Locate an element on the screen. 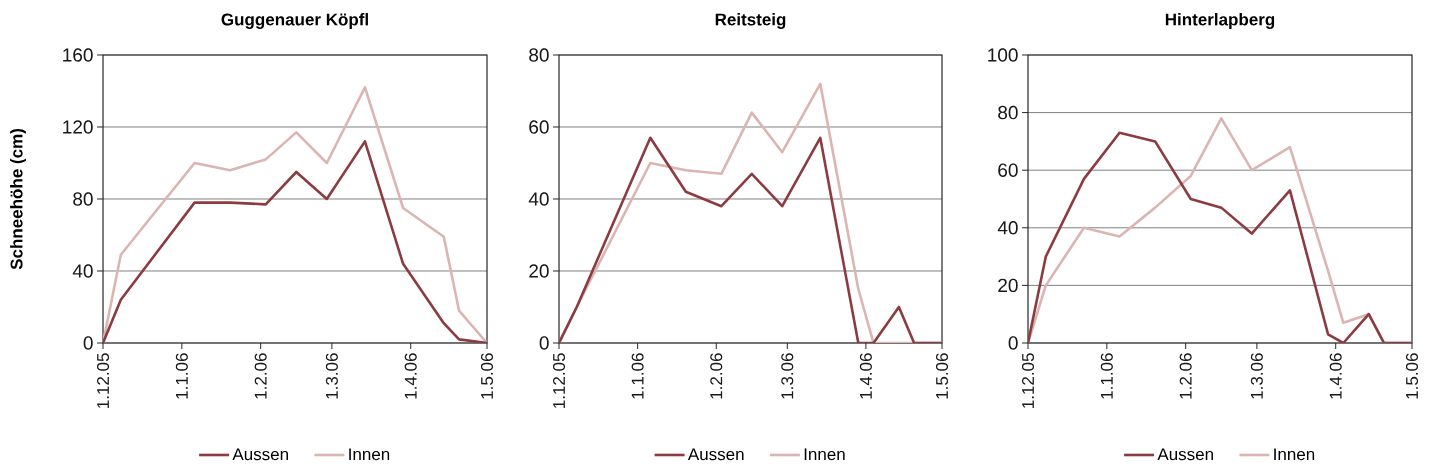 Image resolution: width=1432 pixels, height=465 pixels. y-tick-label: 100 is located at coordinates (1003, 55).